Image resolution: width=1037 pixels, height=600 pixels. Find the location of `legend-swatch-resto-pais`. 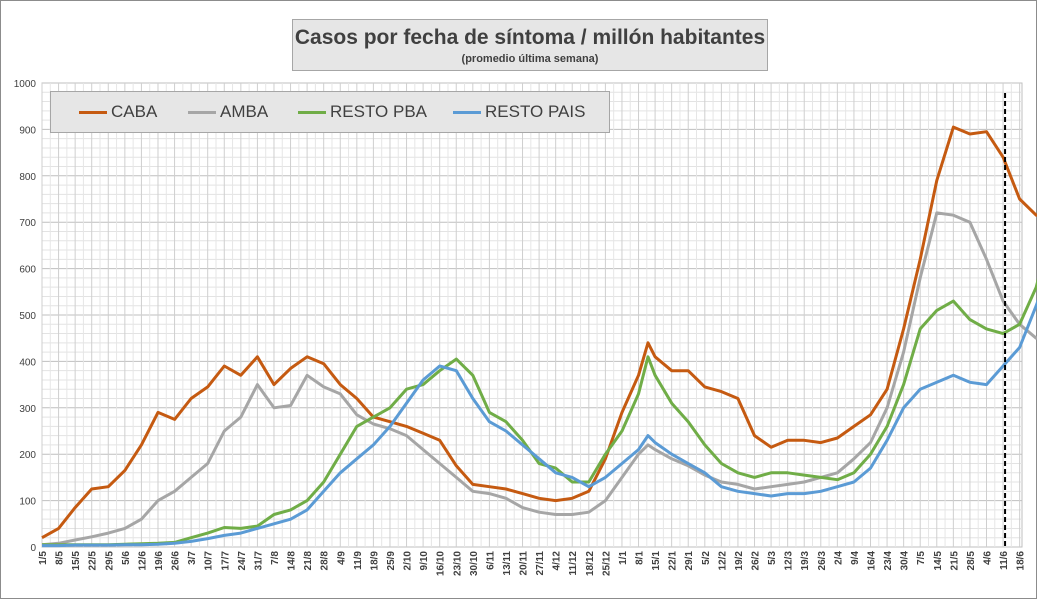

legend-swatch-resto-pais is located at coordinates (467, 112).